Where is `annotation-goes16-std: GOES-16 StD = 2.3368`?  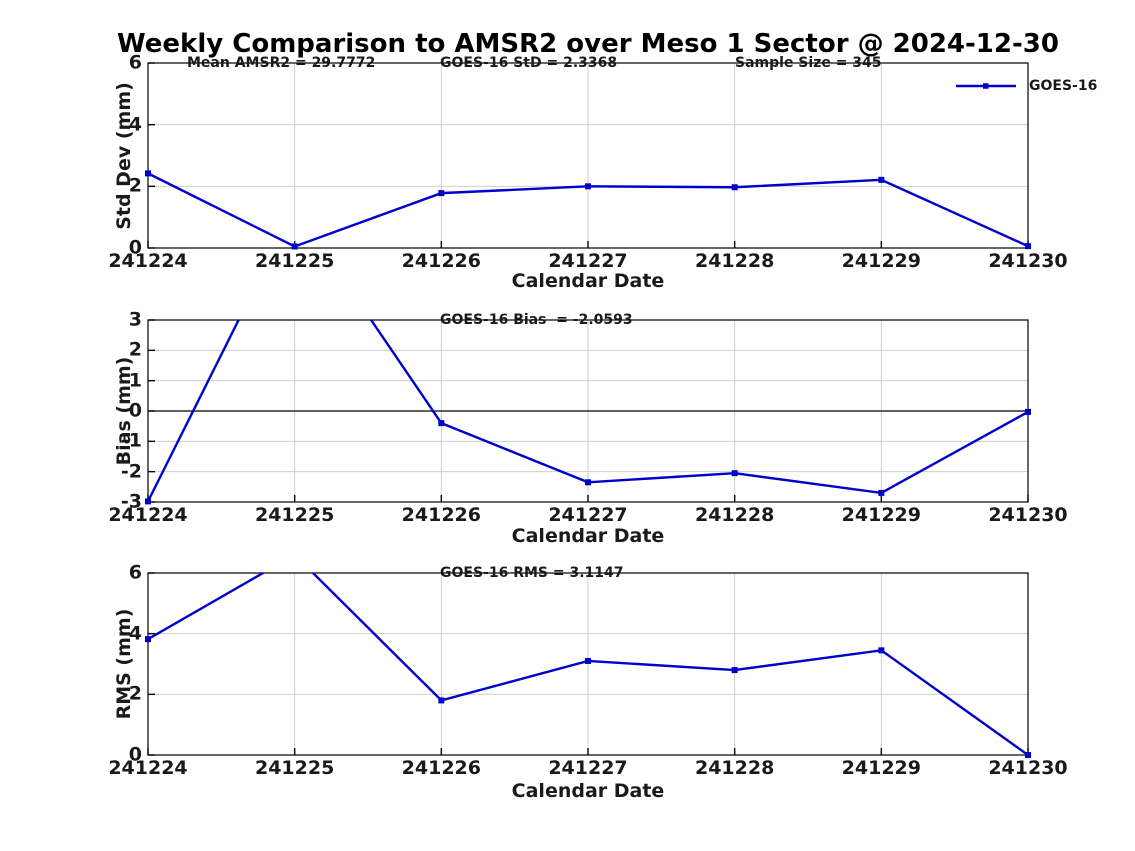 annotation-goes16-std: GOES-16 StD = 2.3368 is located at coordinates (529, 63).